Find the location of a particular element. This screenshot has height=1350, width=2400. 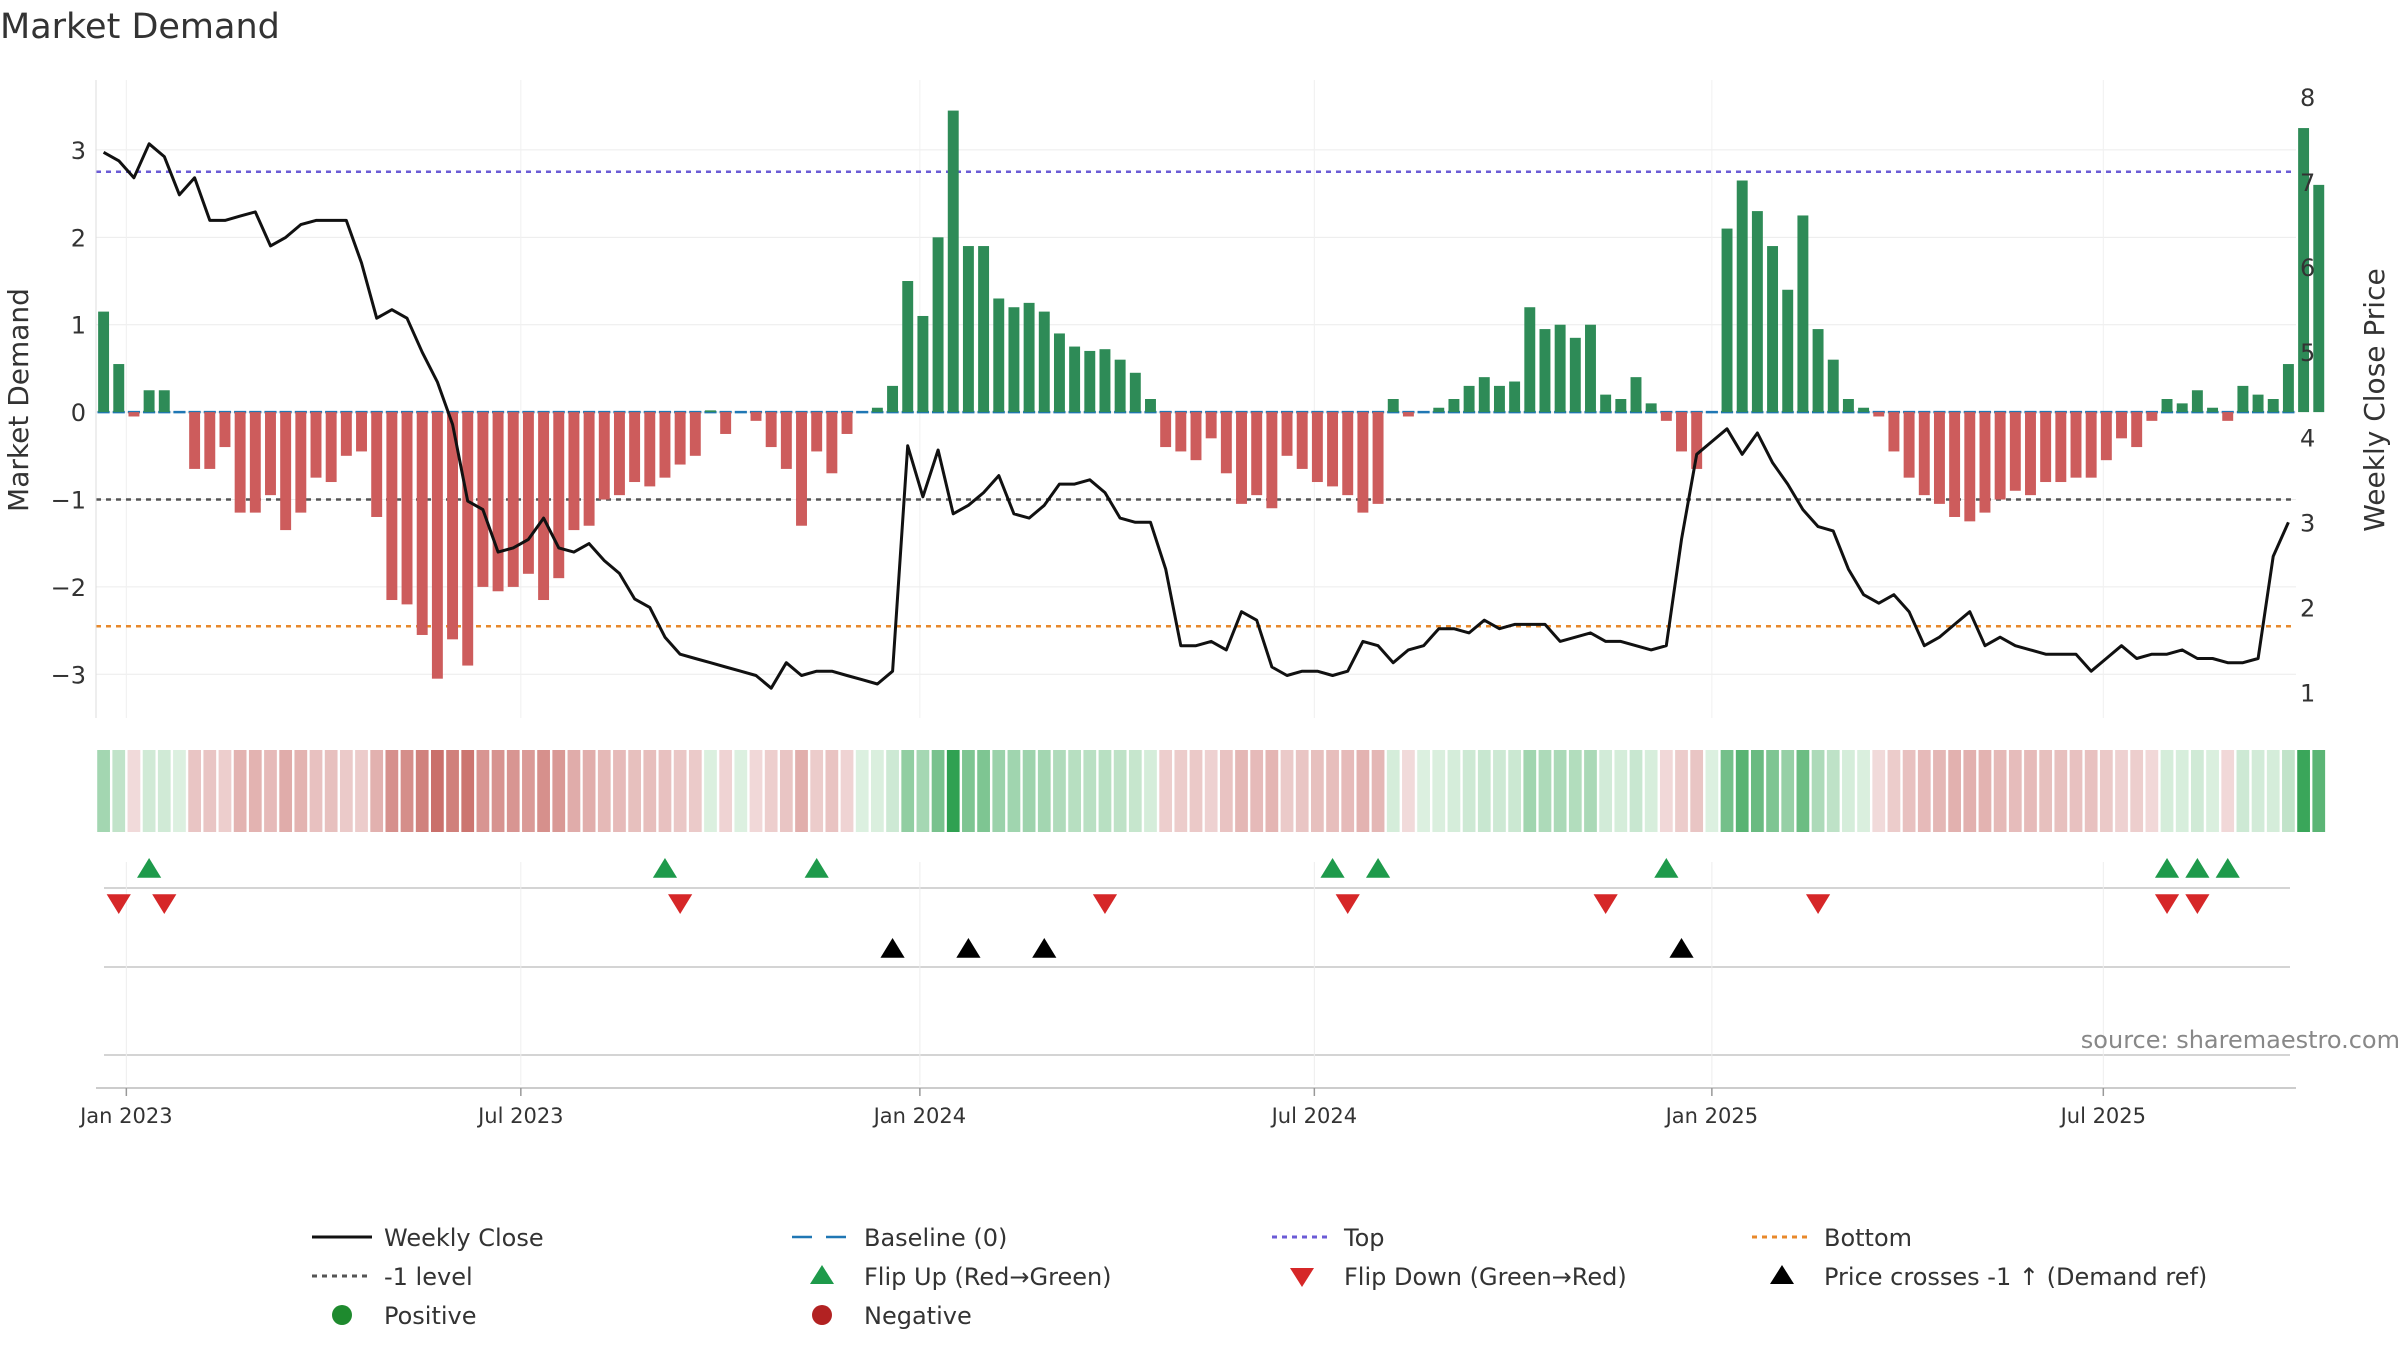

legend-item: Positive is located at coordinates (404, 1316).